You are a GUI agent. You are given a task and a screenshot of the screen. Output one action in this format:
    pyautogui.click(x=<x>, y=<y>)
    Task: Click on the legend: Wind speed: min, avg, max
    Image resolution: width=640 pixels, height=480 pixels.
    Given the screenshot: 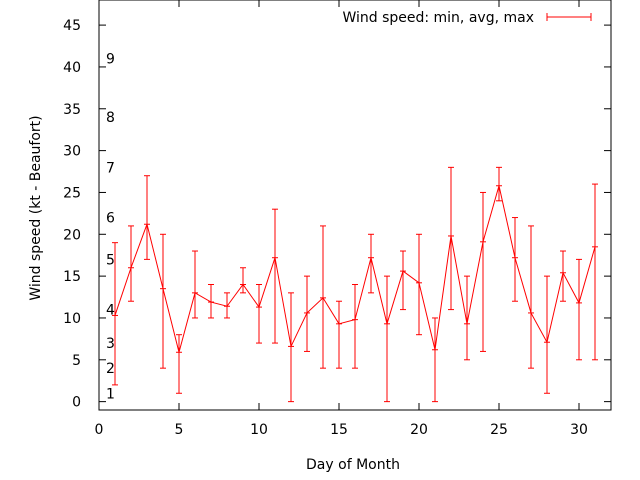 What is the action you would take?
    pyautogui.click(x=467, y=18)
    